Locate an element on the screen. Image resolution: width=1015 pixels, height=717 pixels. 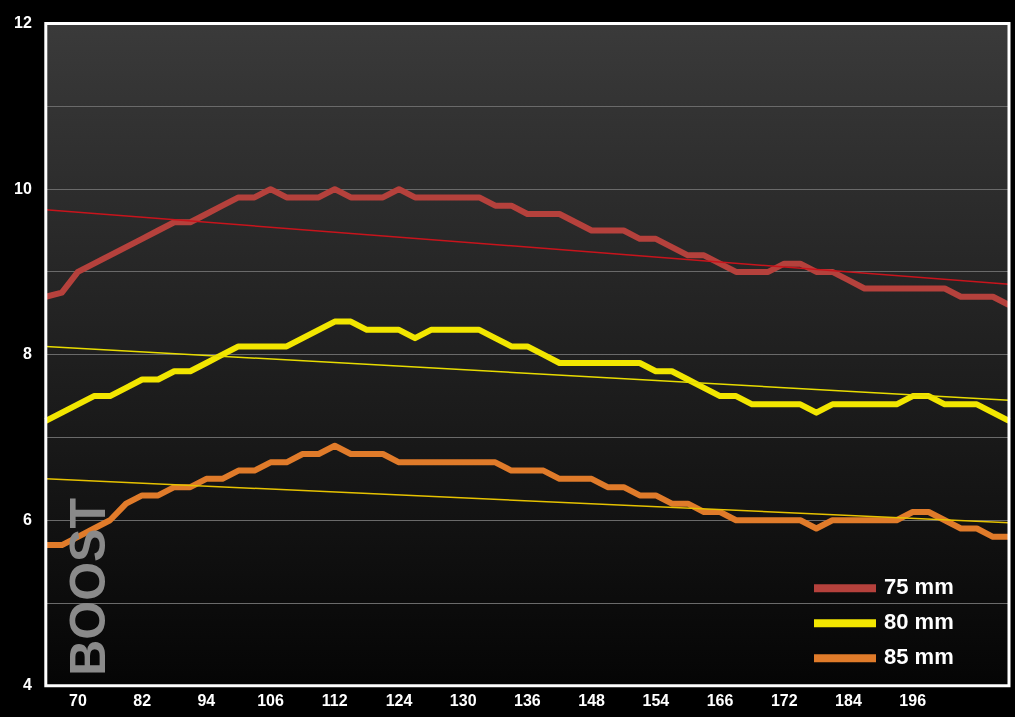
x-tick-label: 166 is located at coordinates (720, 700).